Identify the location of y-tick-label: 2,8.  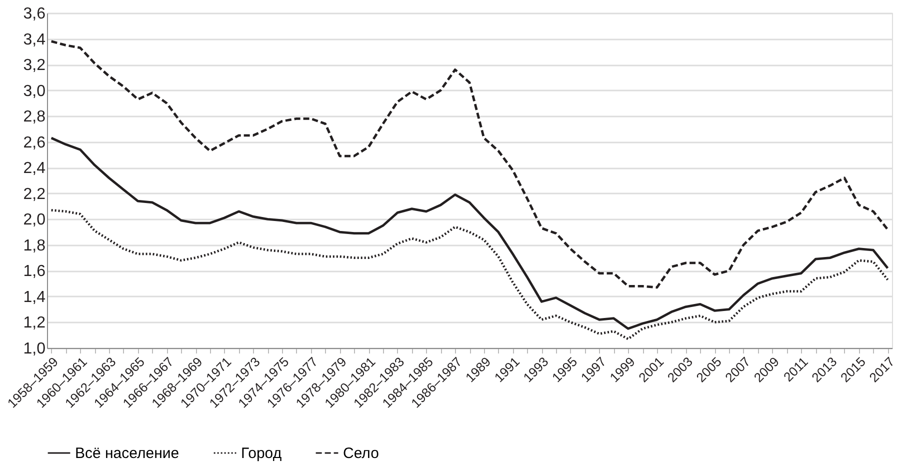
(34, 117).